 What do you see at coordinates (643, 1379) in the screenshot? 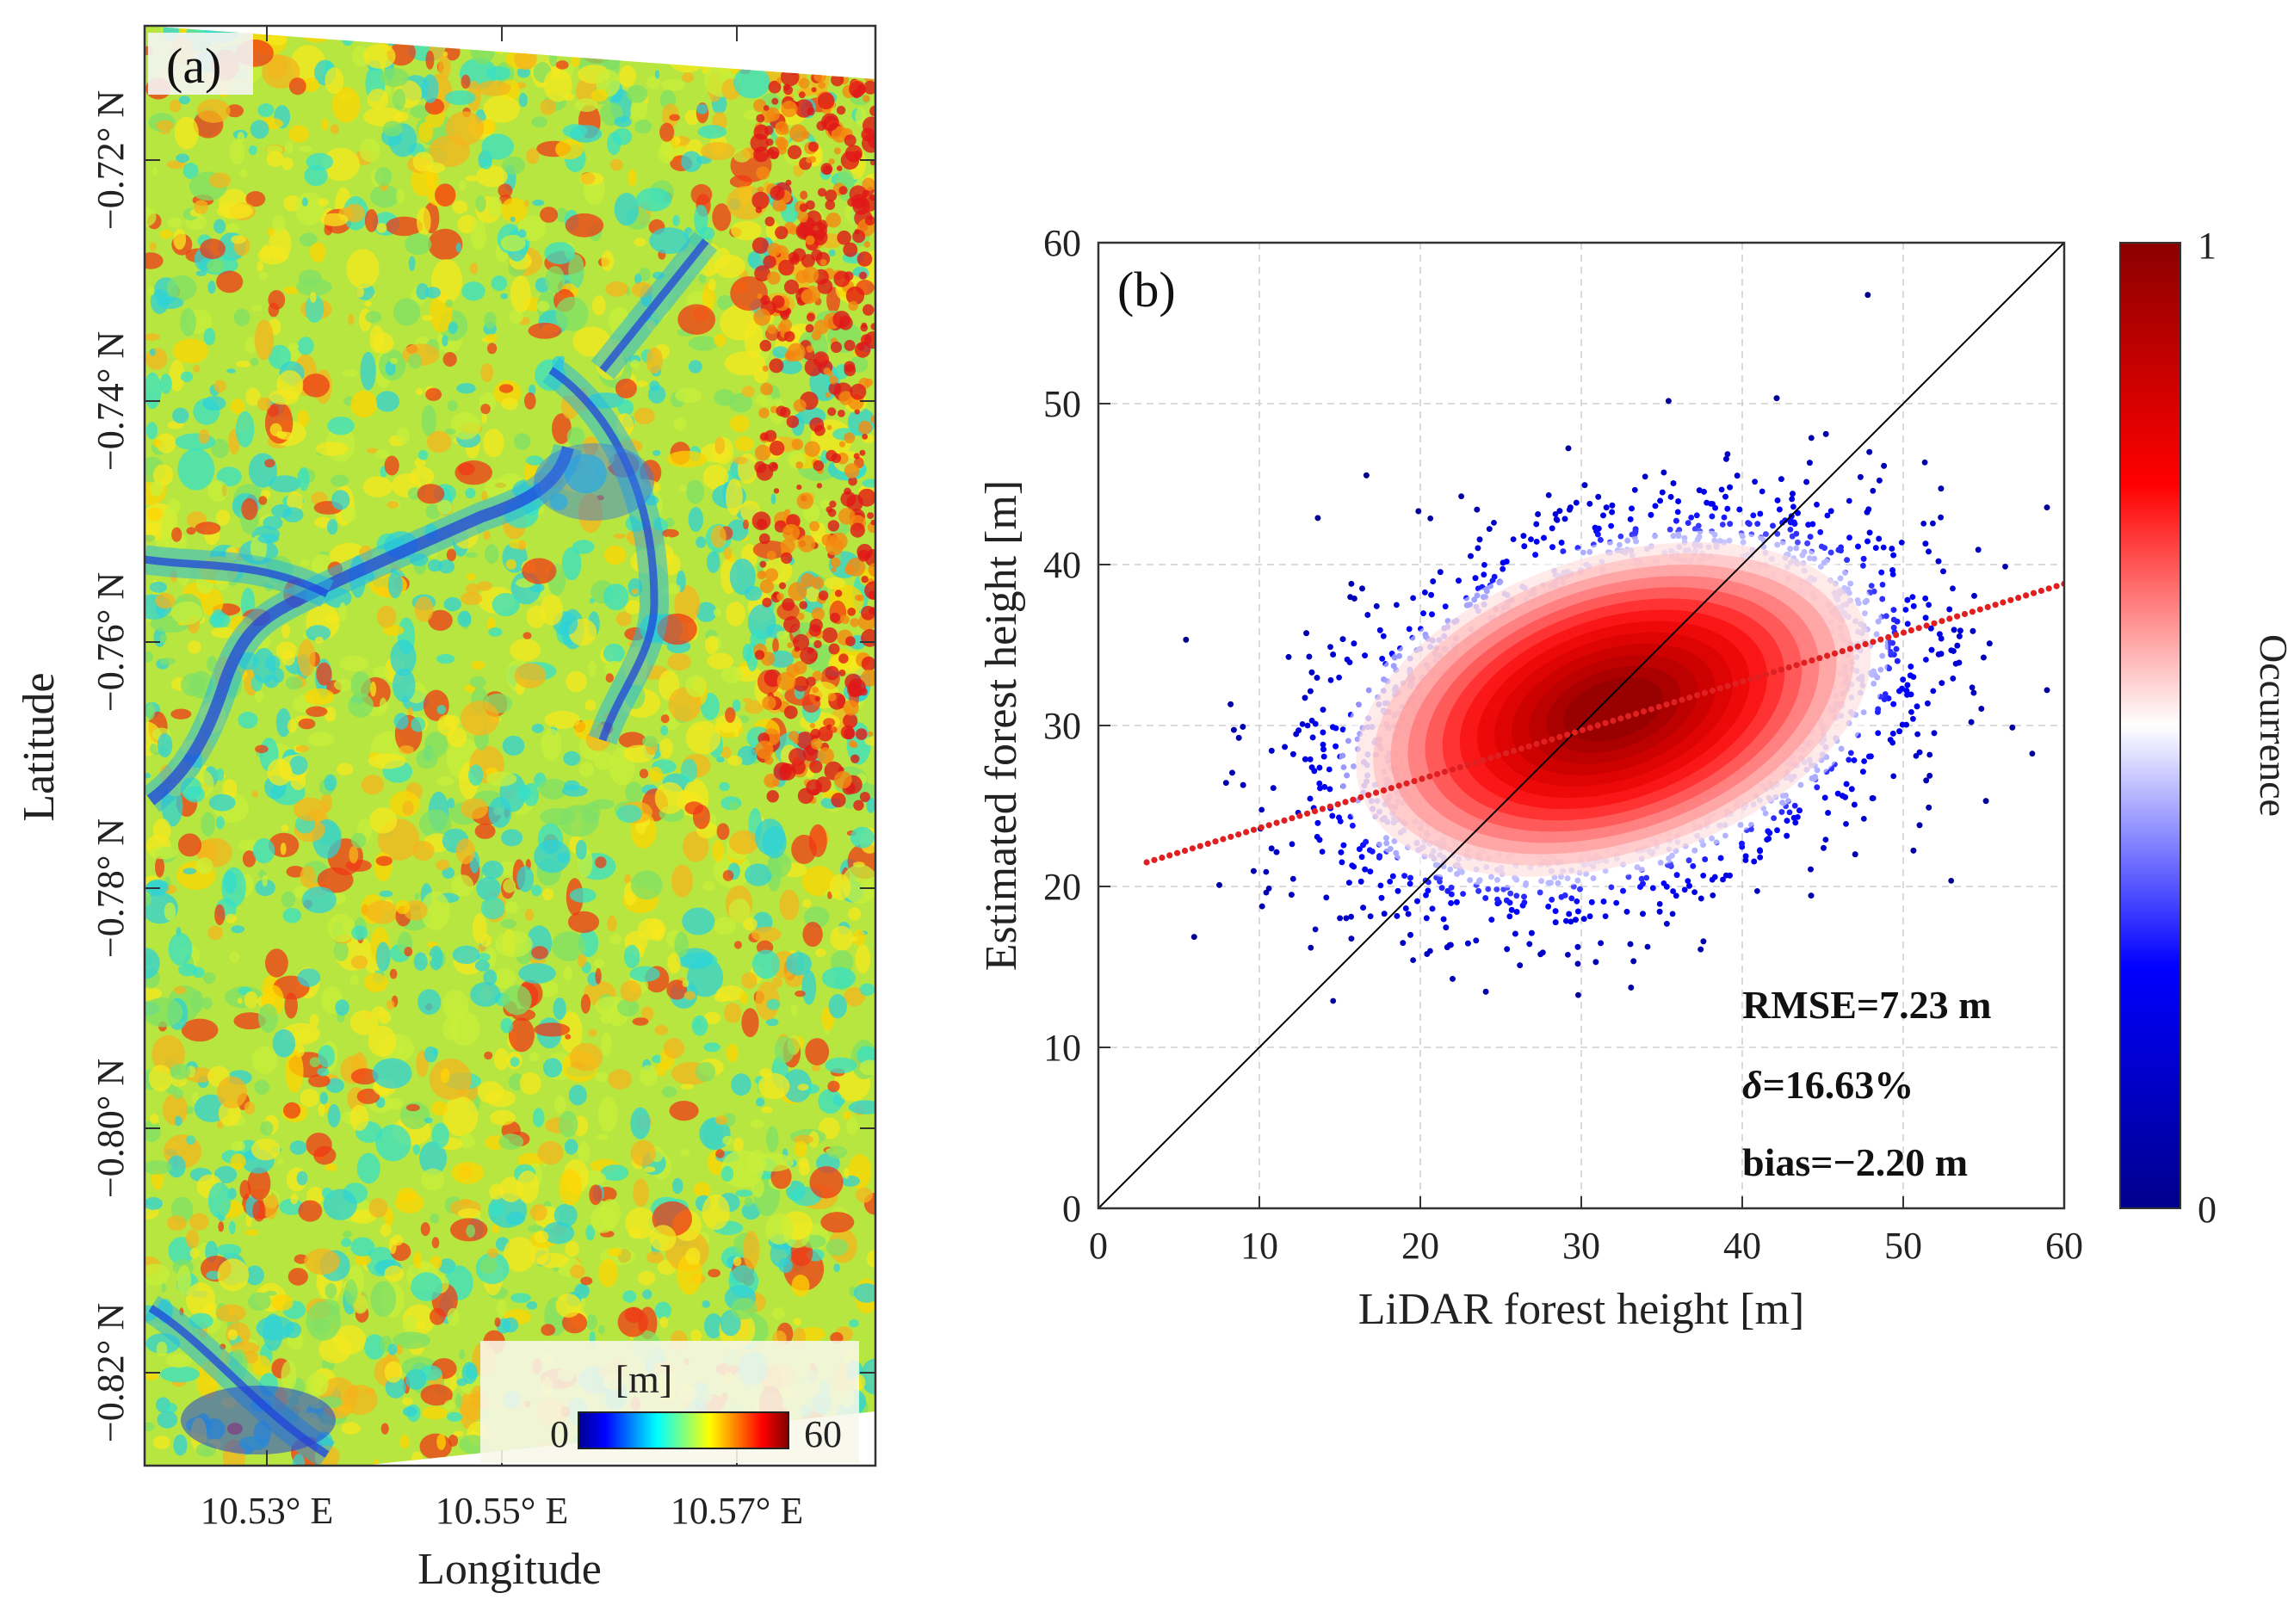
I see `map-colorbar-unit: [m]` at bounding box center [643, 1379].